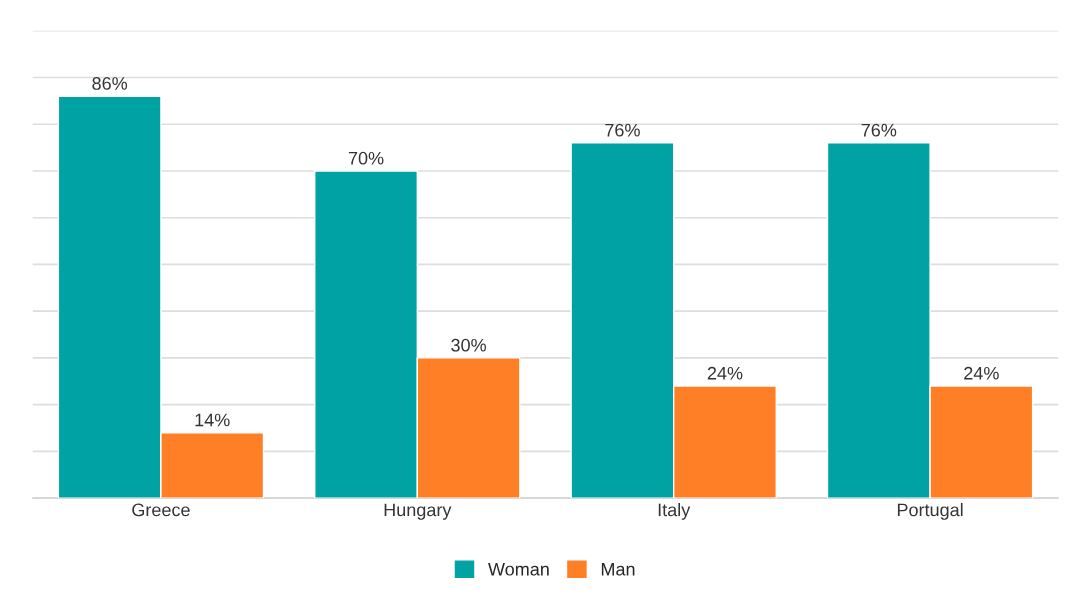 This screenshot has height=615, width=1091. What do you see at coordinates (212, 420) in the screenshot?
I see `data-label: 14%` at bounding box center [212, 420].